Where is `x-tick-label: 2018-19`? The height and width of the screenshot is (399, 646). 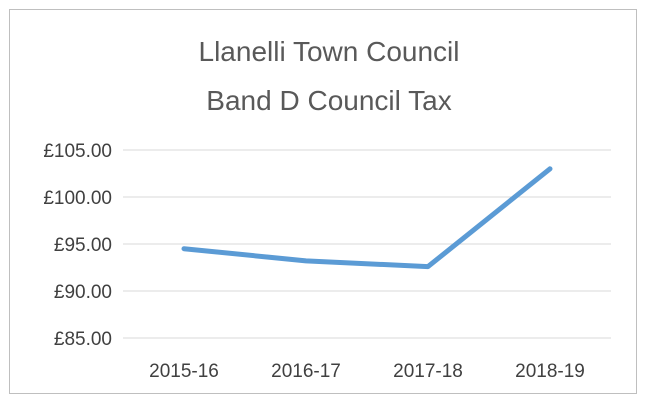 x-tick-label: 2018-19 is located at coordinates (550, 371).